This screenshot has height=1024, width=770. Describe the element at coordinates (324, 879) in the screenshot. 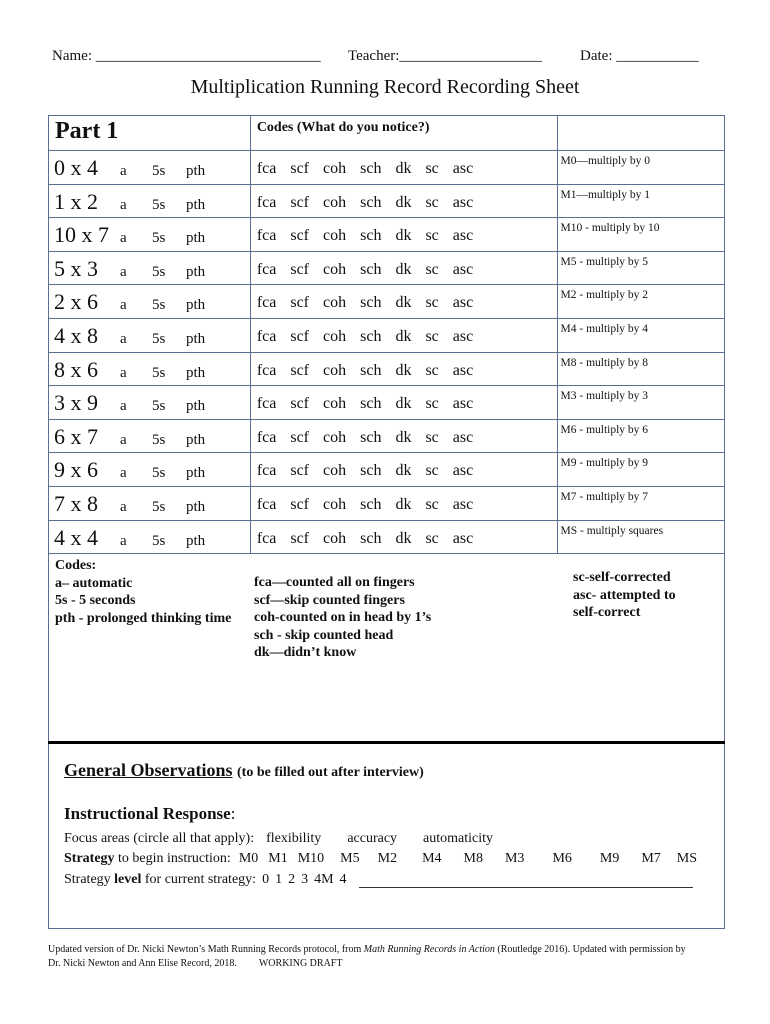

I see `level-option: 4M` at that location.